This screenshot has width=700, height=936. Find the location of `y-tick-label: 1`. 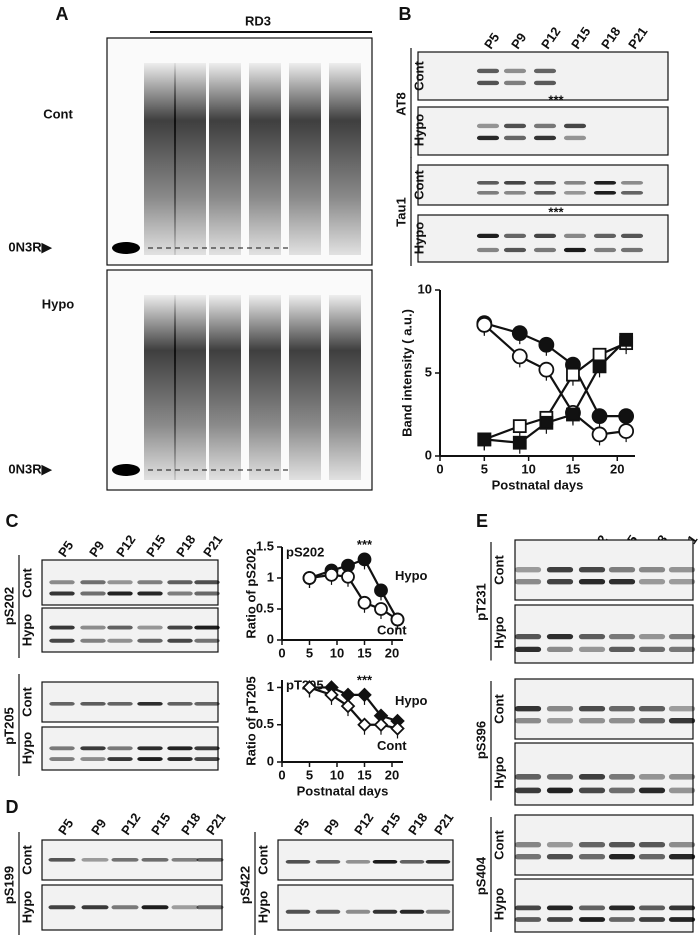

y-tick-label: 1 is located at coordinates (270, 576).